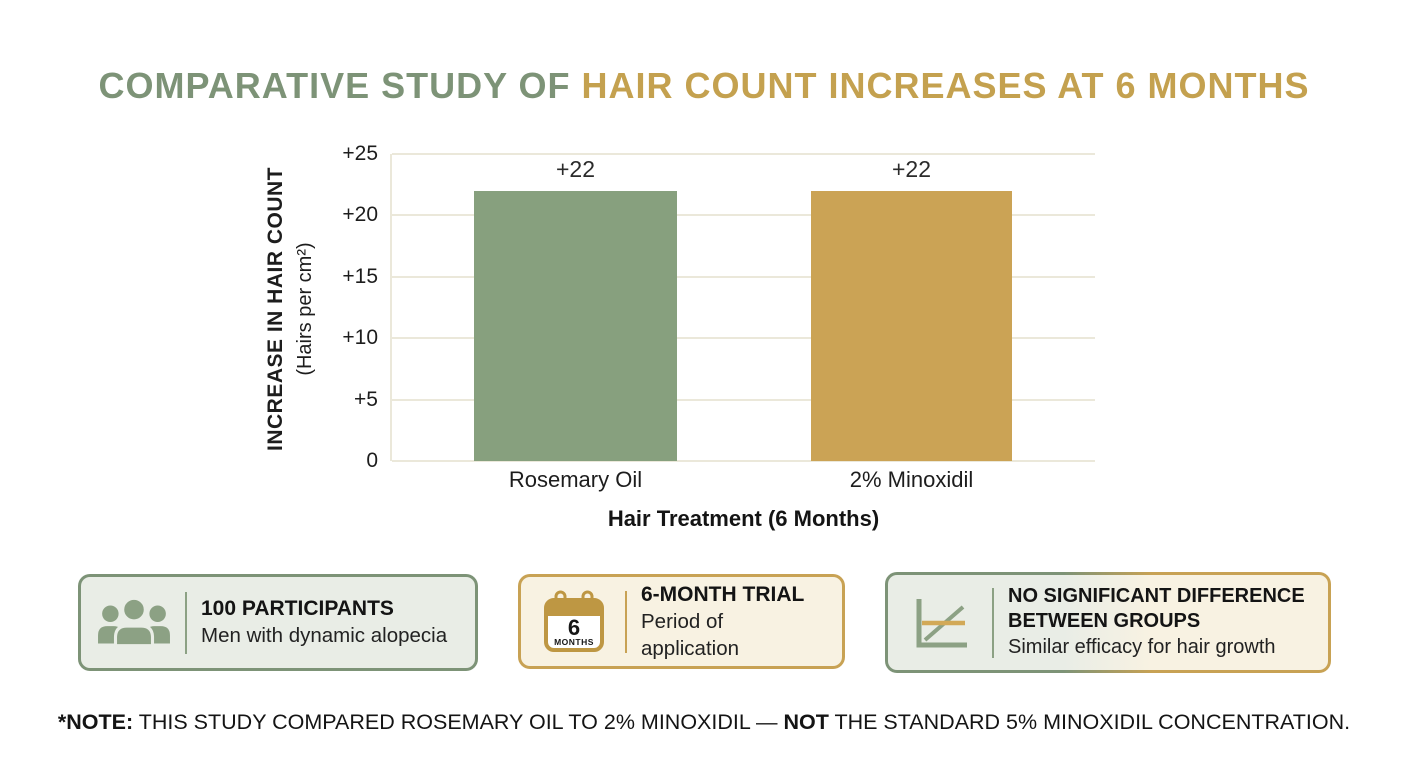  I want to click on bar-rosemary-oil: +22, so click(575, 307).